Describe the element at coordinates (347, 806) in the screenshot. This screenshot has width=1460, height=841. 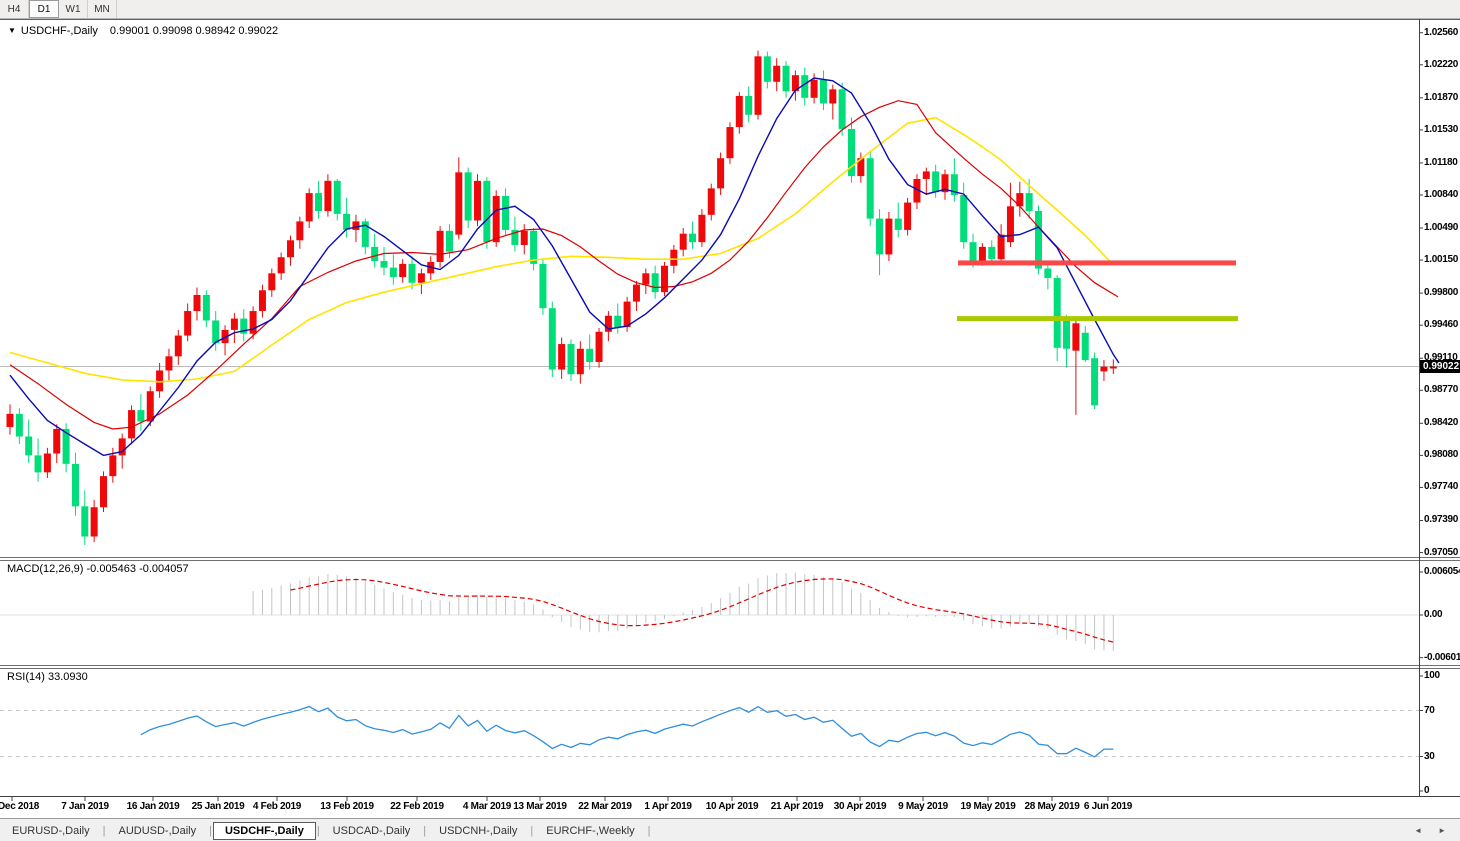
I see `date-axis-label: 13 Feb 2019` at that location.